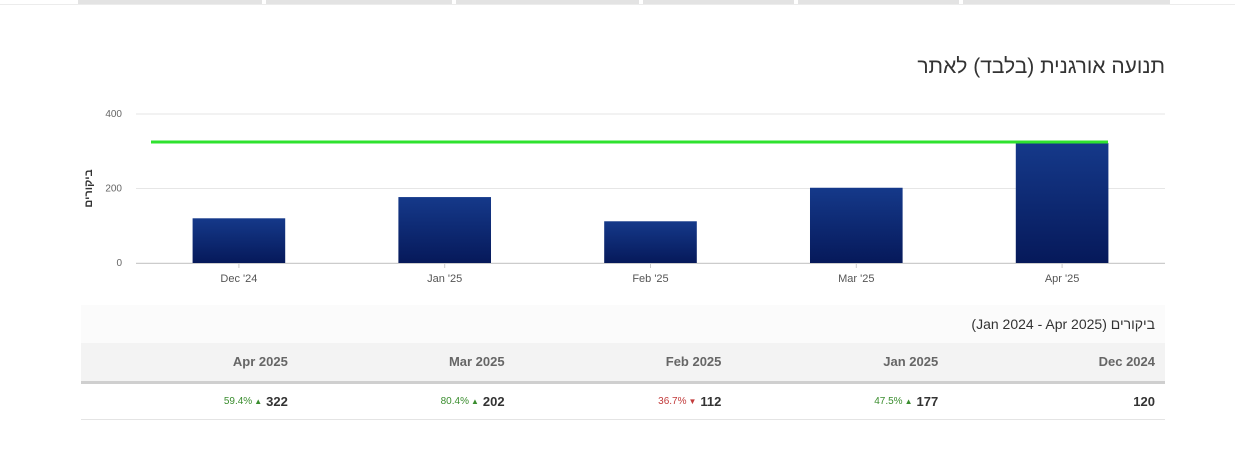 This screenshot has width=1235, height=470. I want to click on top-tab-strip, so click(617, 2).